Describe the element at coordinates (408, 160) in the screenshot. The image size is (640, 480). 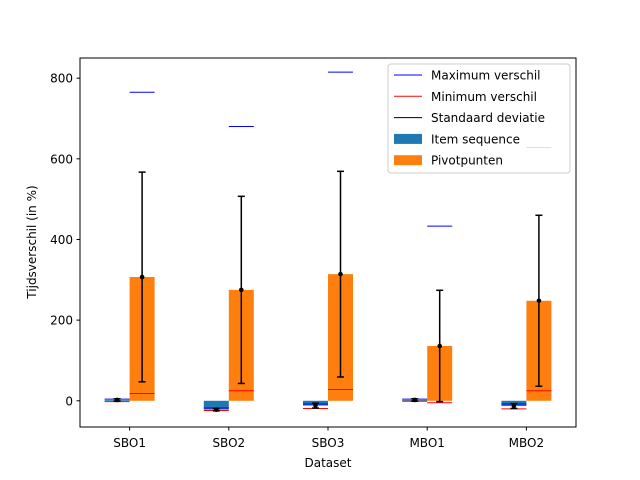
I see `legend-swatch-pivotpunten` at that location.